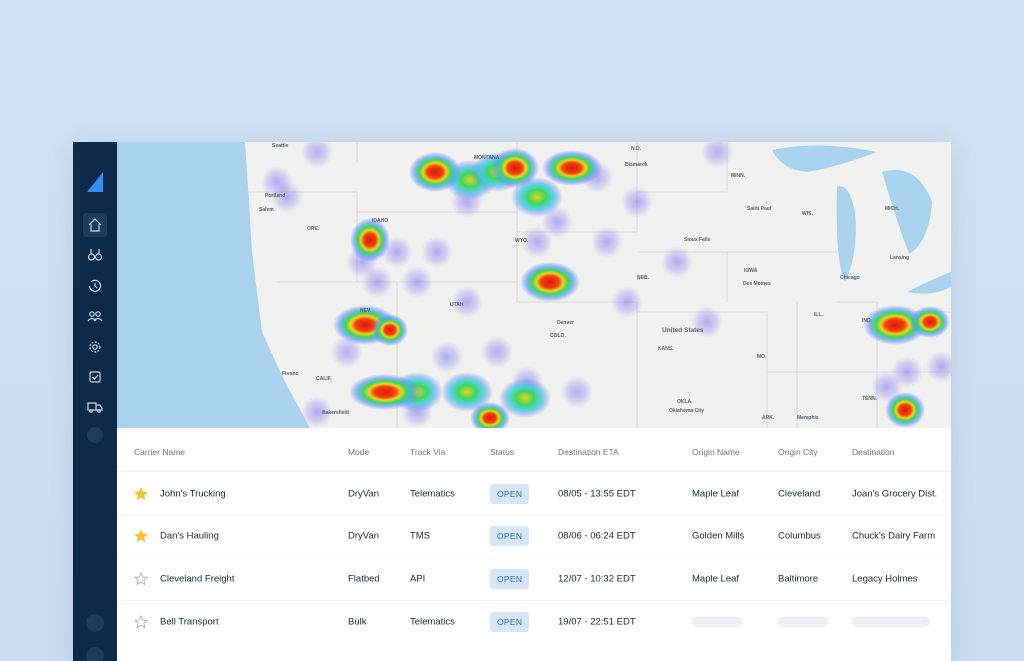  What do you see at coordinates (899, 258) in the screenshot?
I see `map-label: Lansing` at bounding box center [899, 258].